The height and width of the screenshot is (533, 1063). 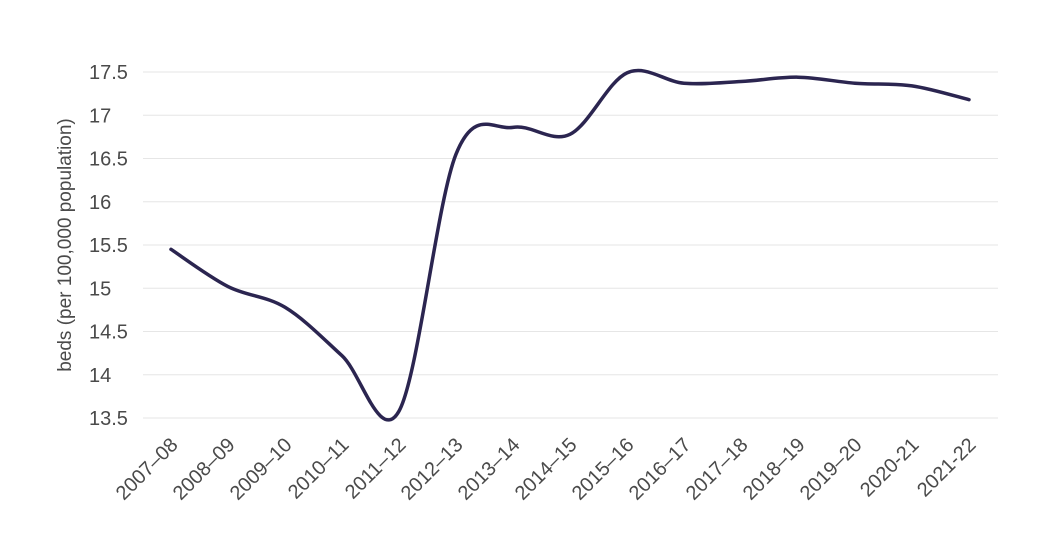 What do you see at coordinates (889, 467) in the screenshot?
I see `x-tick-label: 2020-21` at bounding box center [889, 467].